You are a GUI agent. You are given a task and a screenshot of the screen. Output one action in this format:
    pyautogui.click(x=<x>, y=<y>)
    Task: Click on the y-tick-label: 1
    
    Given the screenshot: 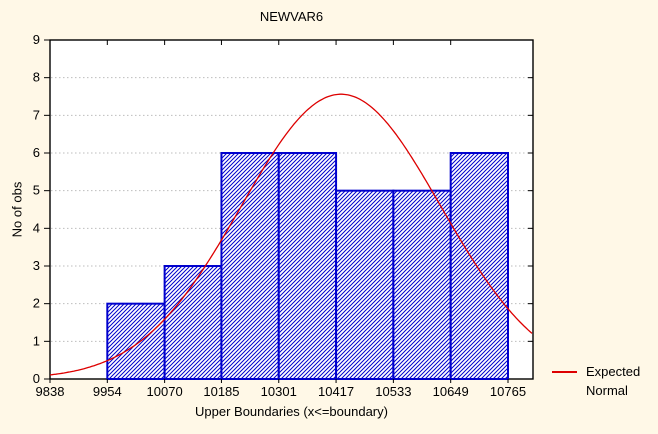 What is the action you would take?
    pyautogui.click(x=36, y=340)
    